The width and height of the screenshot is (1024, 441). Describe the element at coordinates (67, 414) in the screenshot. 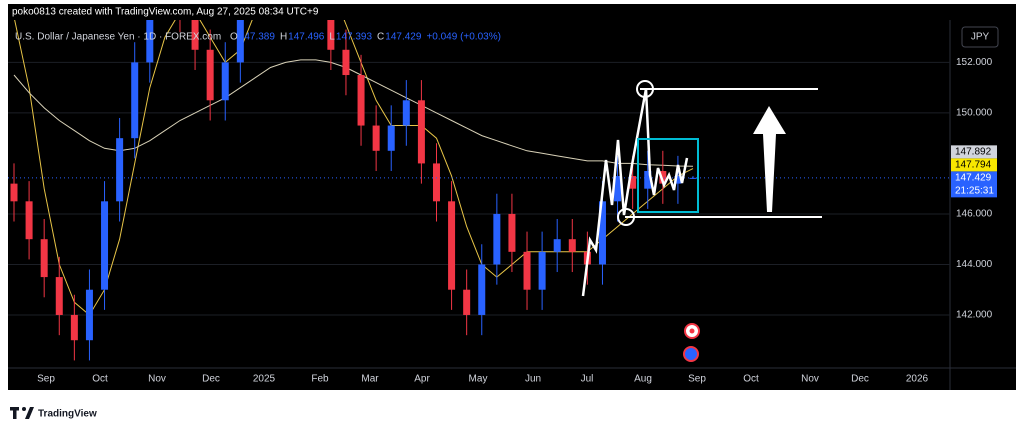

I see `logo-text: TradingView` at that location.